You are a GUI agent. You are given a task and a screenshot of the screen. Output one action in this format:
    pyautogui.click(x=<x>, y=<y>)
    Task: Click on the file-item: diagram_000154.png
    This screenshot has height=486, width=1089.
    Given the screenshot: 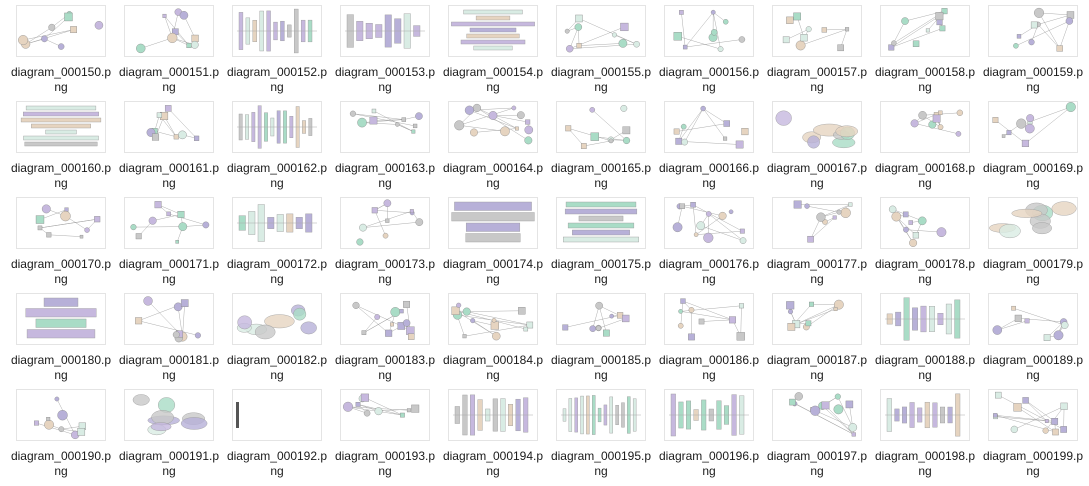 What is the action you would take?
    pyautogui.click(x=493, y=52)
    